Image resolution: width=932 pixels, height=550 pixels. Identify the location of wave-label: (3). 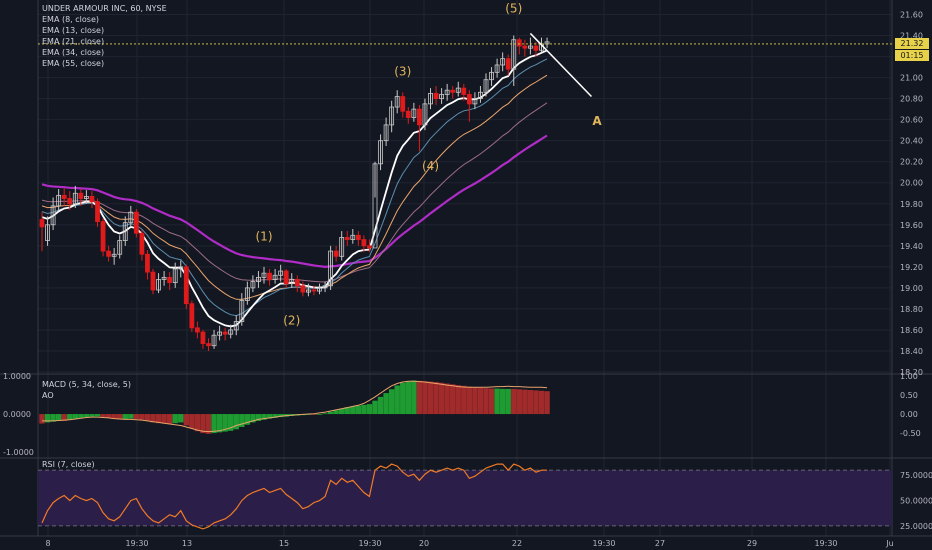
(402, 71).